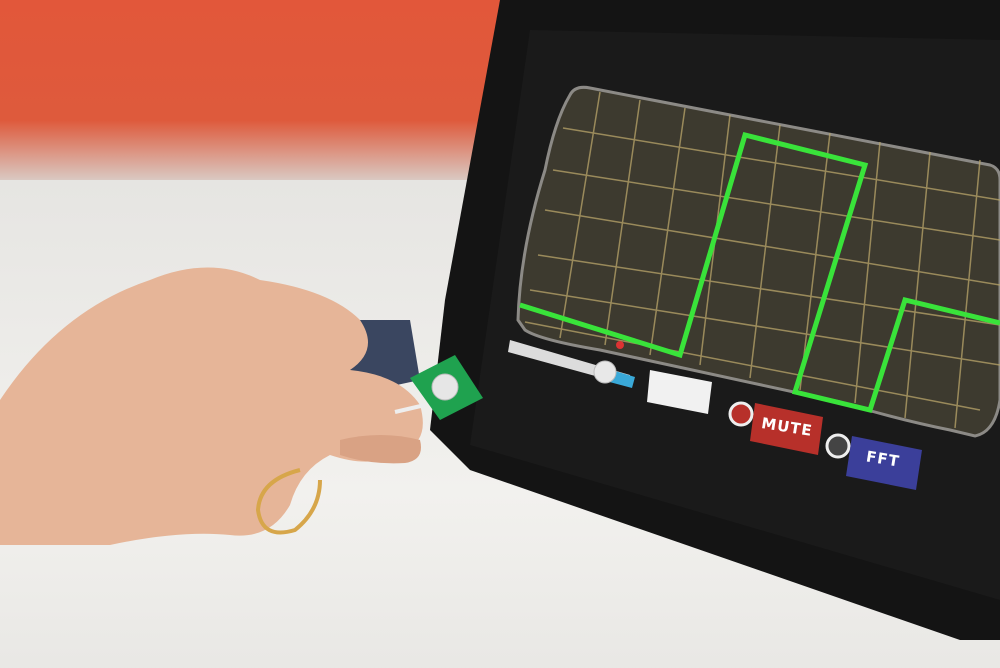  I want to click on value-display-box, so click(679, 392).